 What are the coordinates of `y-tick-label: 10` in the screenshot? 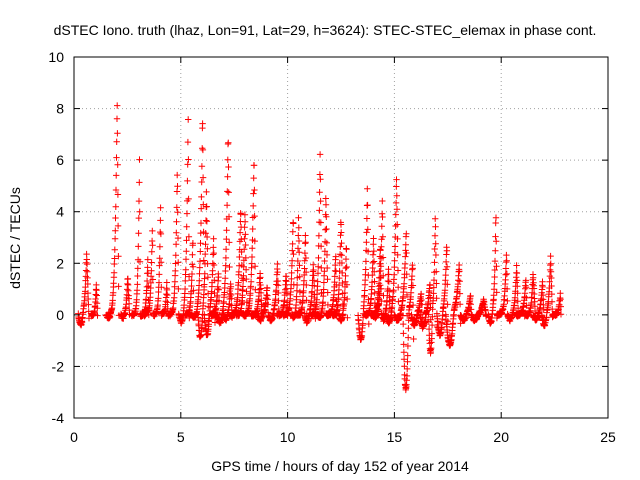 It's located at (56, 57).